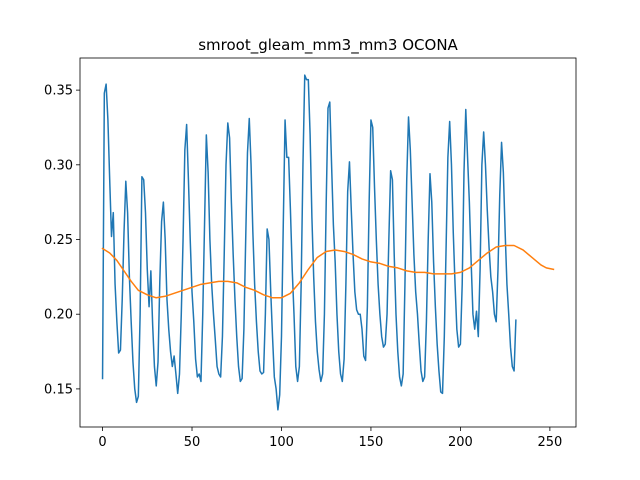 The image size is (640, 480). Describe the element at coordinates (328, 45) in the screenshot. I see `chart-title: smroot_gleam_mm3_mm3 OCONA` at that location.